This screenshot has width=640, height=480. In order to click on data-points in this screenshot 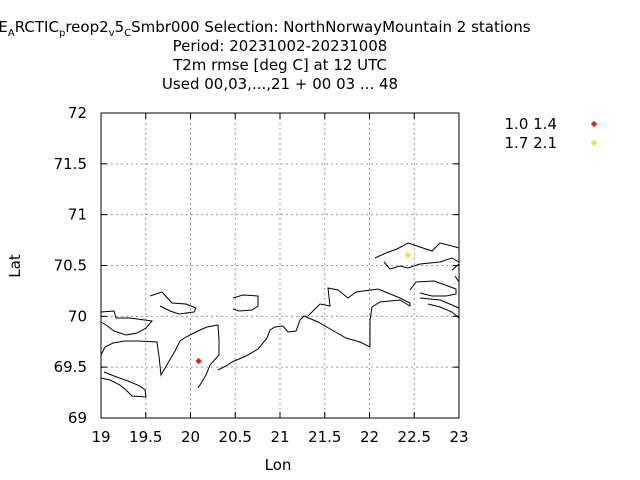, I will do `click(303, 308)`.